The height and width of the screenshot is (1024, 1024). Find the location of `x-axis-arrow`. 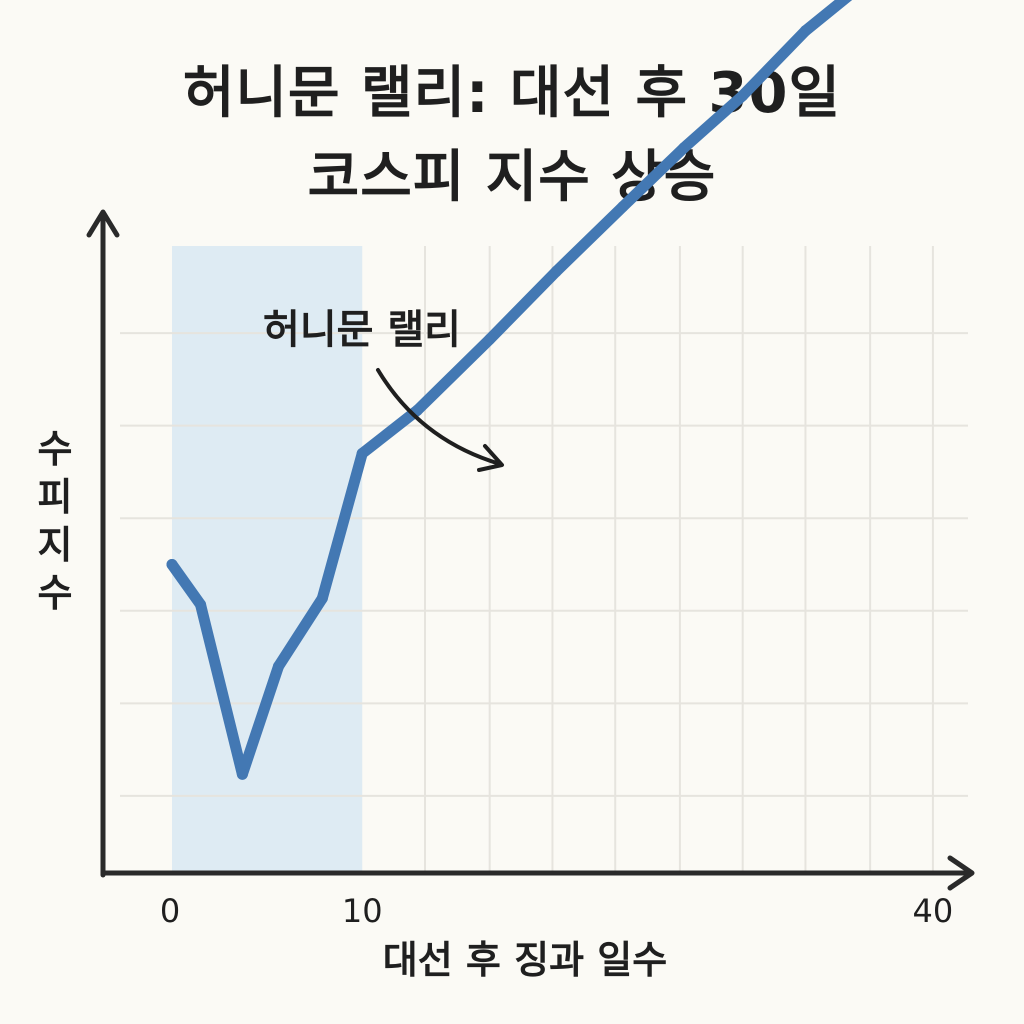

x-axis-arrow is located at coordinates (961, 873).